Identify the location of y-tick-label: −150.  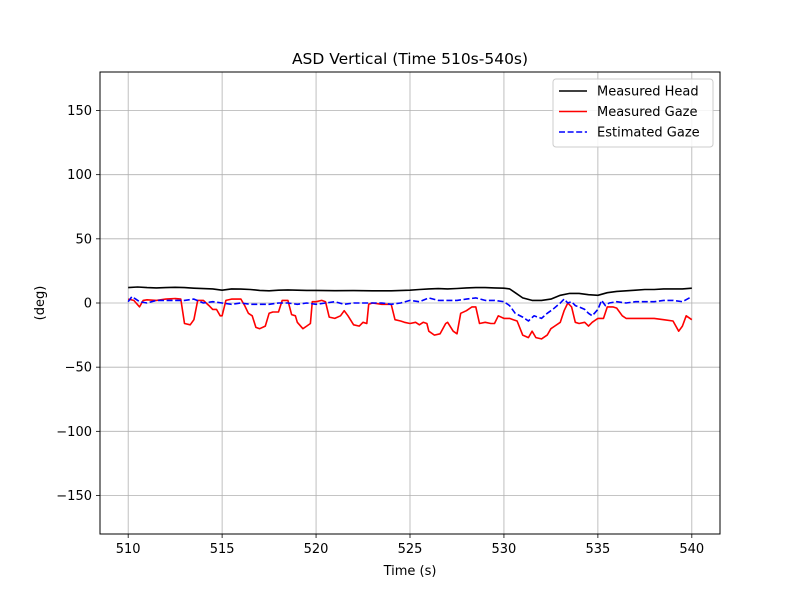
(74, 496).